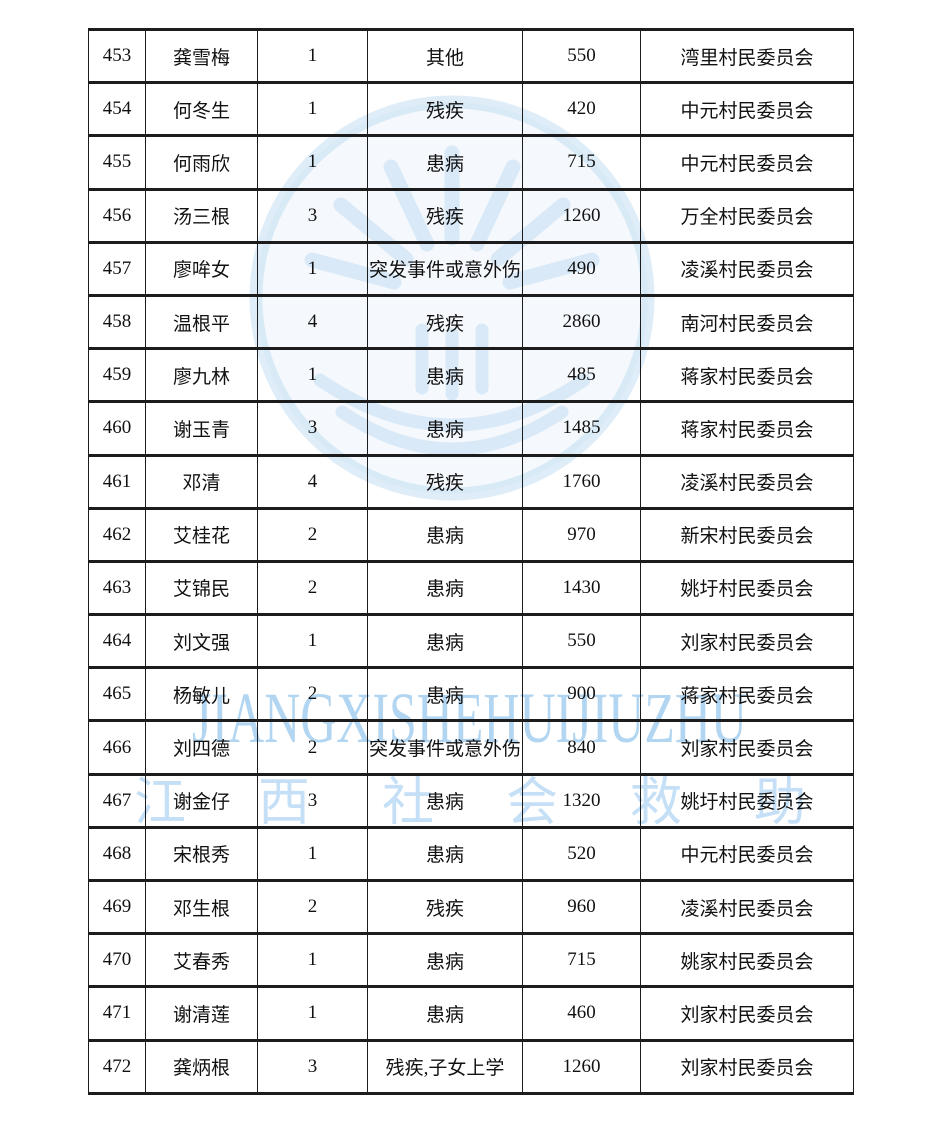  Describe the element at coordinates (581, 321) in the screenshot. I see `cell-amount: 2860` at that location.